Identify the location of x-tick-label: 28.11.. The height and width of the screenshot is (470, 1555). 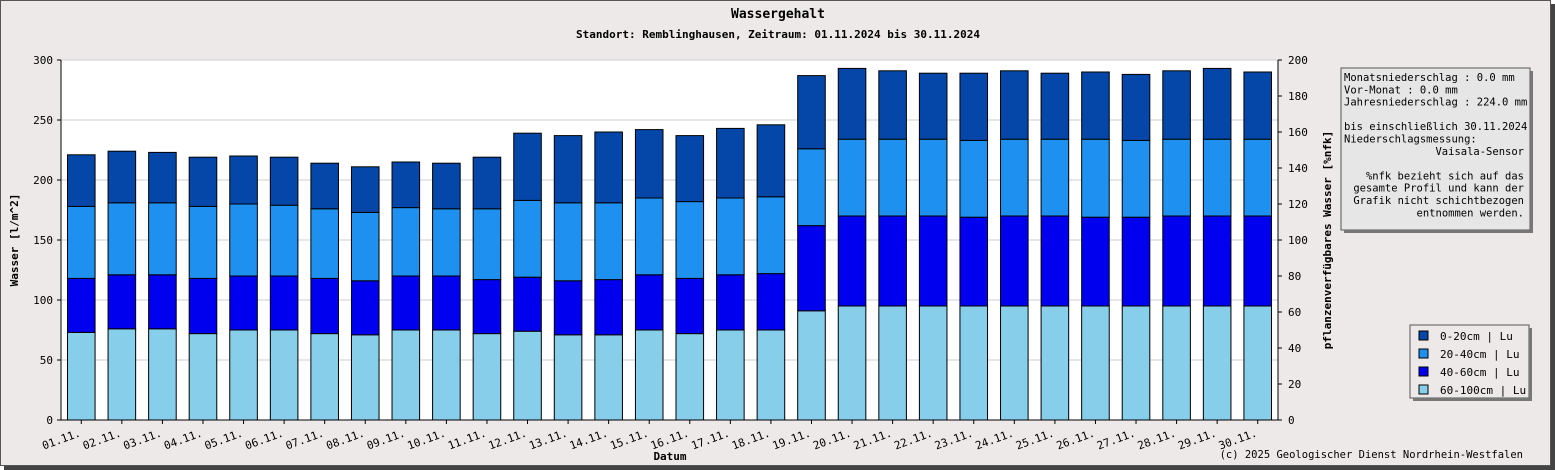
(1157, 440).